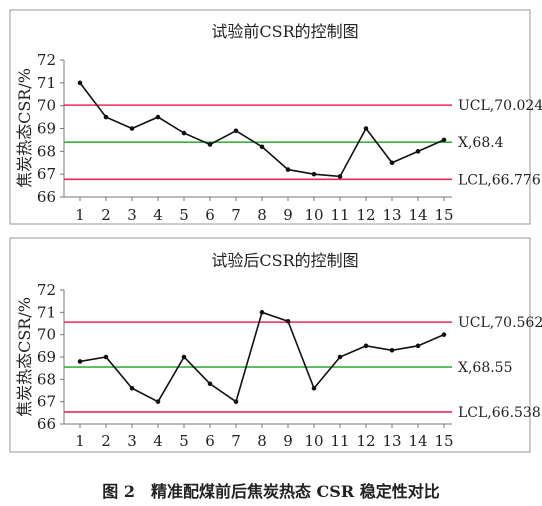 This screenshot has height=506, width=542. I want to click on chart-title: 试验前CSR的控制图, so click(284, 31).